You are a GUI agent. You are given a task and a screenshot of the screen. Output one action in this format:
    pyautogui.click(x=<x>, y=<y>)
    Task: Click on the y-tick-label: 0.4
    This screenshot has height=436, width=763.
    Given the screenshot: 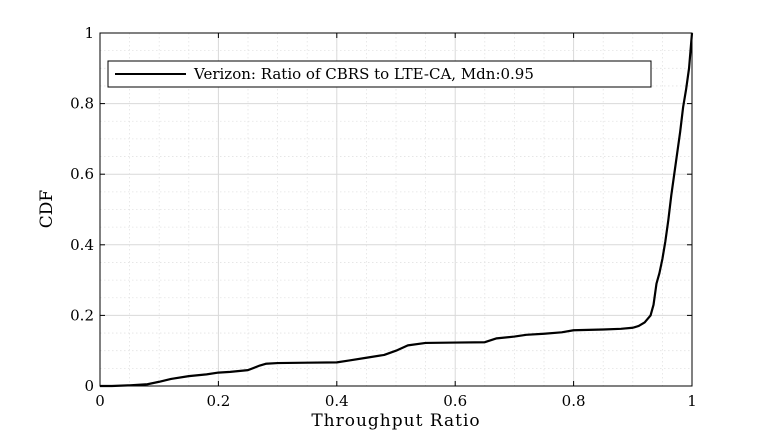 What is the action you would take?
    pyautogui.click(x=82, y=245)
    